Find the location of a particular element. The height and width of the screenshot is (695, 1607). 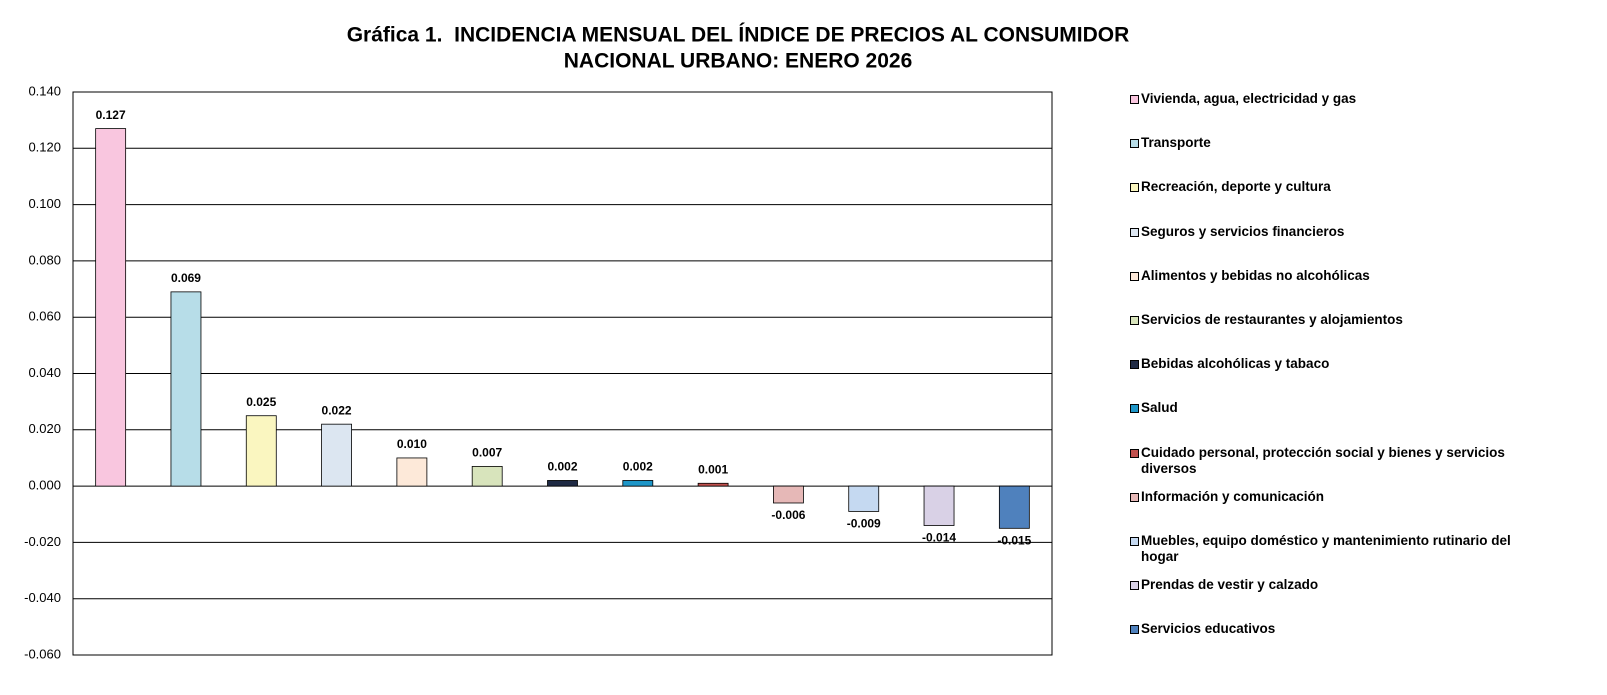

legend-entry: Seguros y servicios financieros is located at coordinates (1335, 232).